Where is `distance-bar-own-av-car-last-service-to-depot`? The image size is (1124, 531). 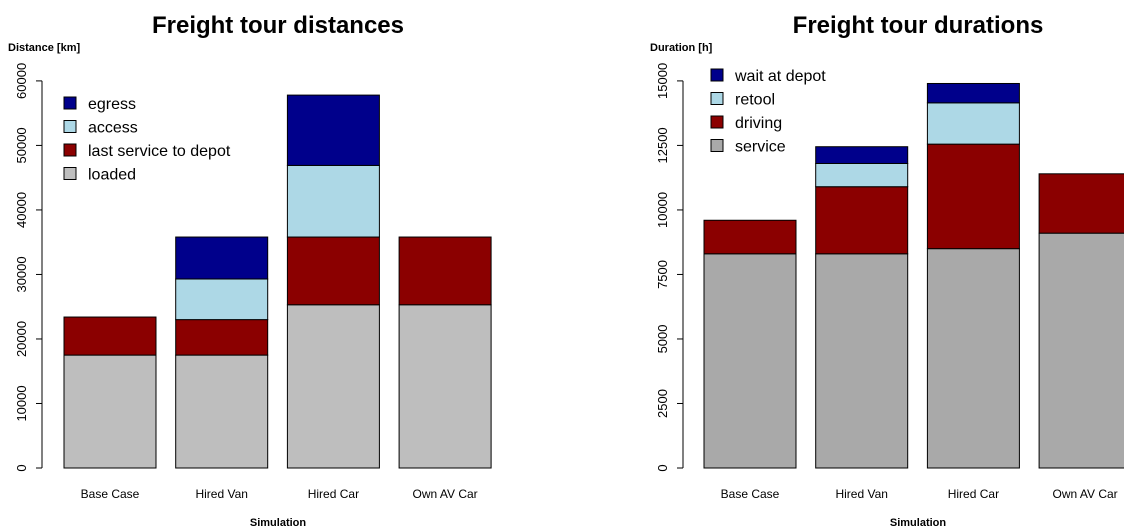
distance-bar-own-av-car-last-service-to-depot is located at coordinates (445, 271).